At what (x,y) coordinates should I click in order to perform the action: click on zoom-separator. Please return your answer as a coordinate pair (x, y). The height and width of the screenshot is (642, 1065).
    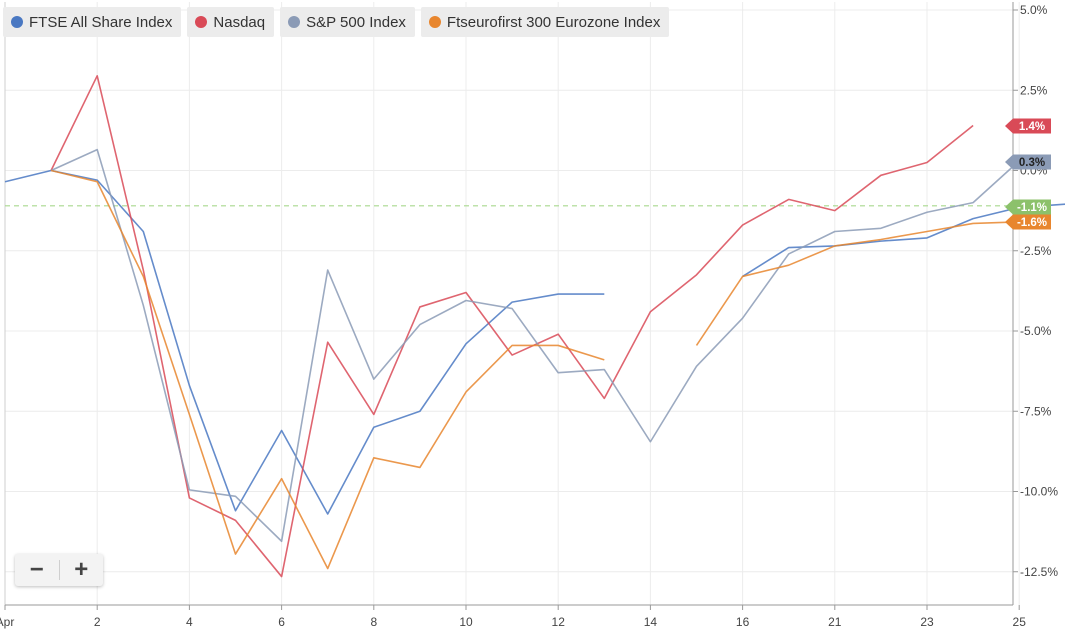
    Looking at the image, I should click on (59, 570).